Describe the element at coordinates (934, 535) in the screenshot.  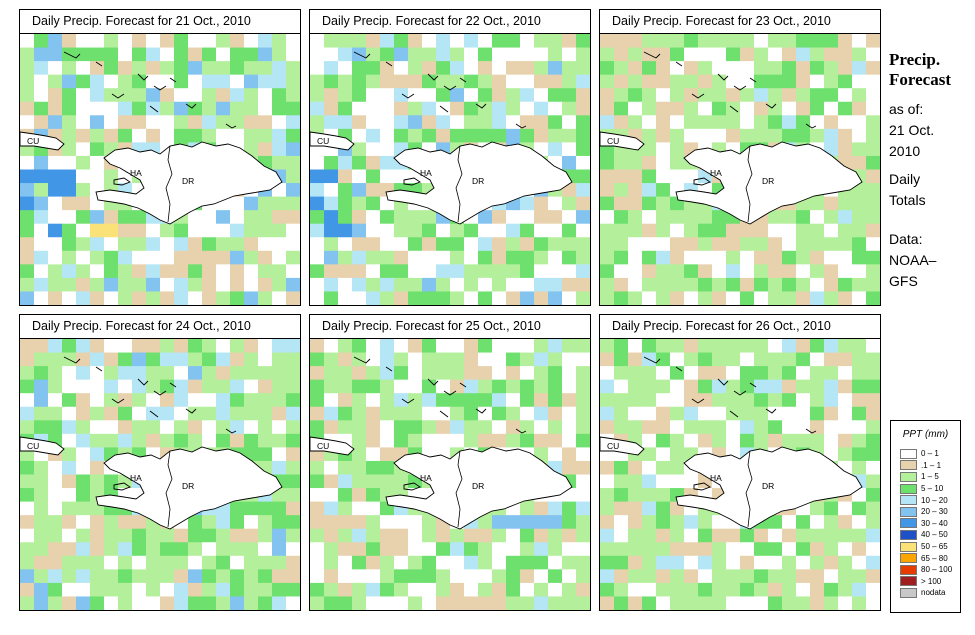
I see `legend-label: 40 – 50` at that location.